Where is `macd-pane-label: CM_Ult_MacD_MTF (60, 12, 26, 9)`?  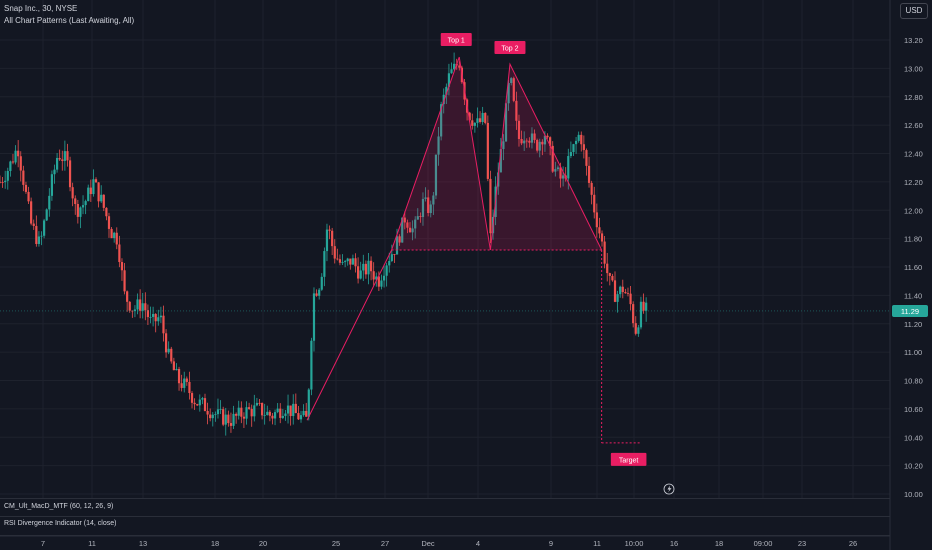 macd-pane-label: CM_Ult_MacD_MTF (60, 12, 26, 9) is located at coordinates (59, 506).